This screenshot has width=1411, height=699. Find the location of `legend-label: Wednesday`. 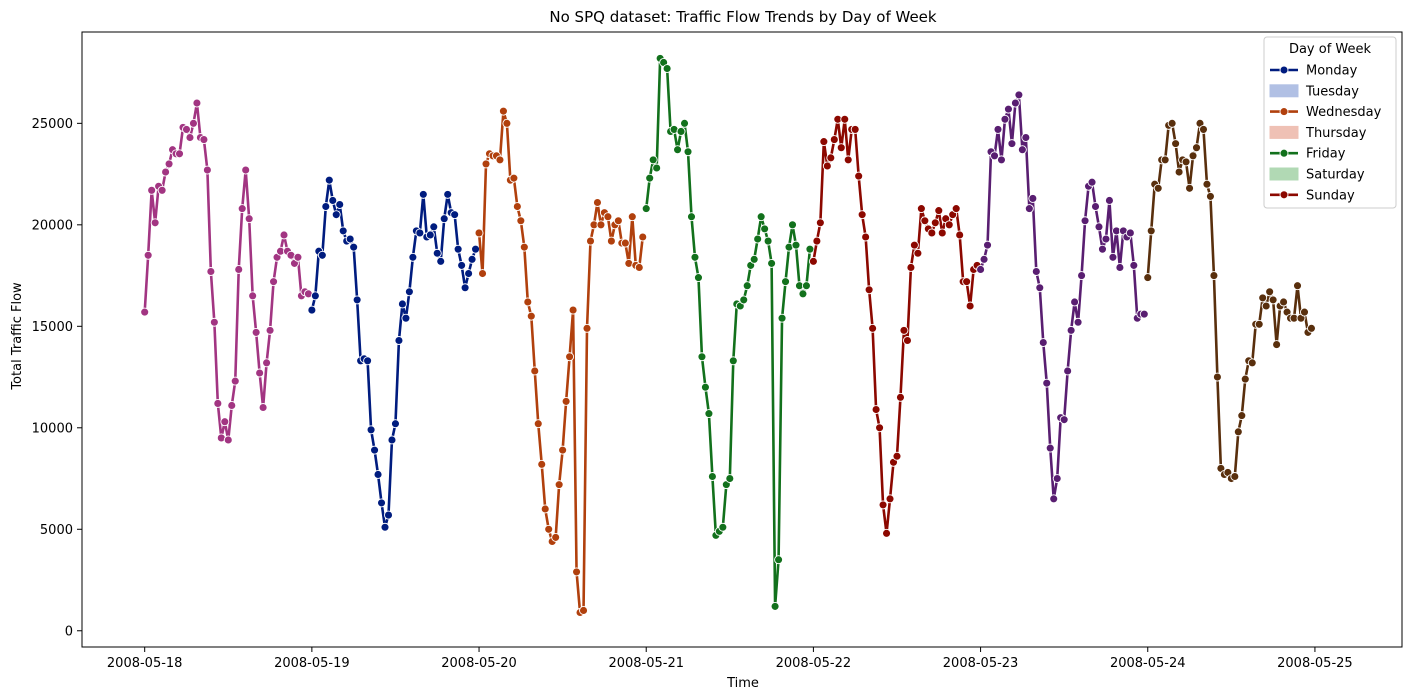

legend-label: Wednesday is located at coordinates (1344, 112).